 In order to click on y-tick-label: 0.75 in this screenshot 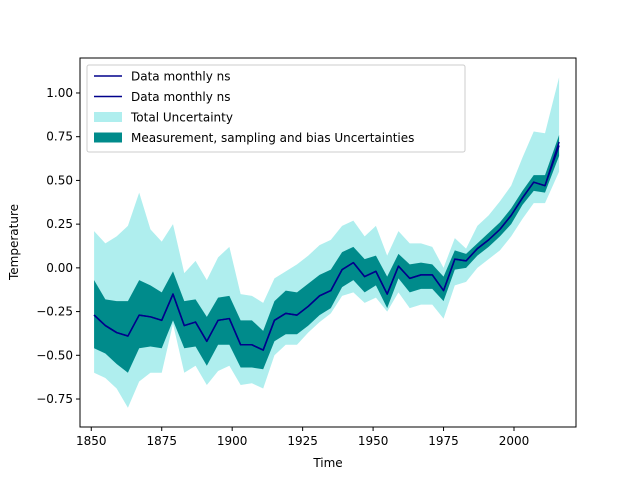, I will do `click(59, 137)`.